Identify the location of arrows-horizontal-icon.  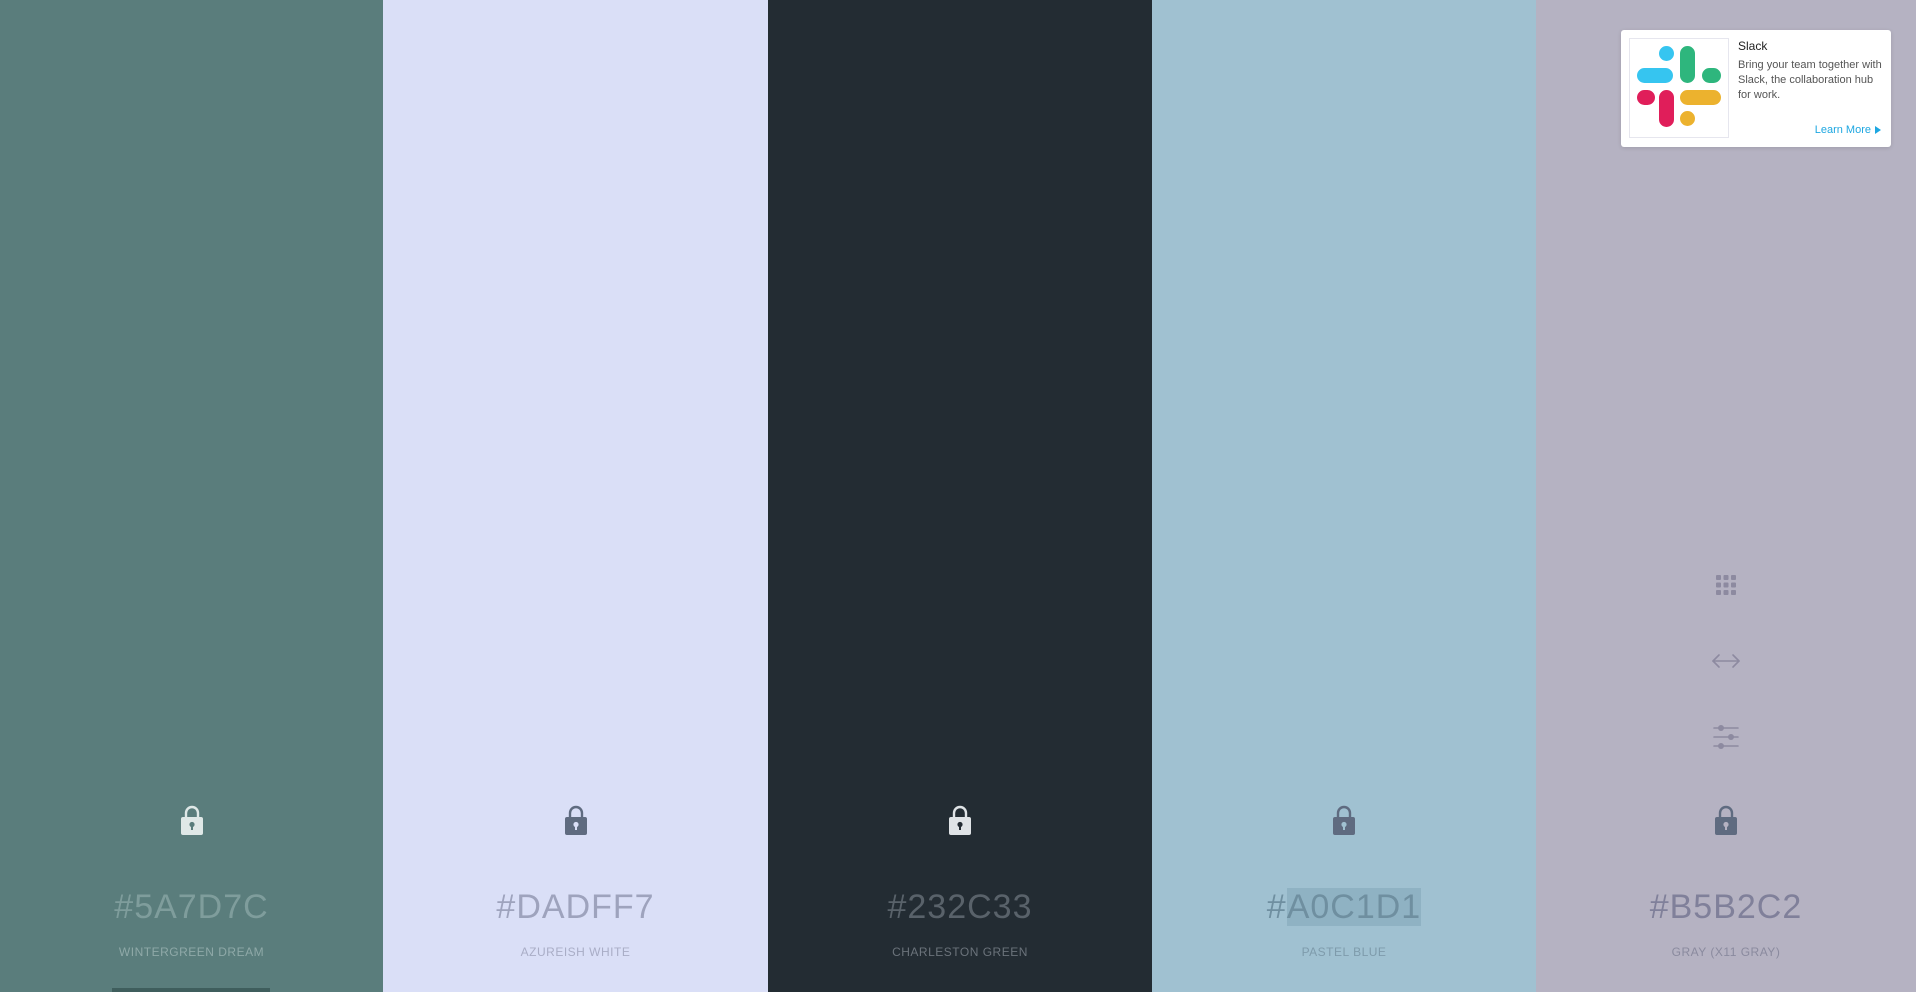
(1726, 661).